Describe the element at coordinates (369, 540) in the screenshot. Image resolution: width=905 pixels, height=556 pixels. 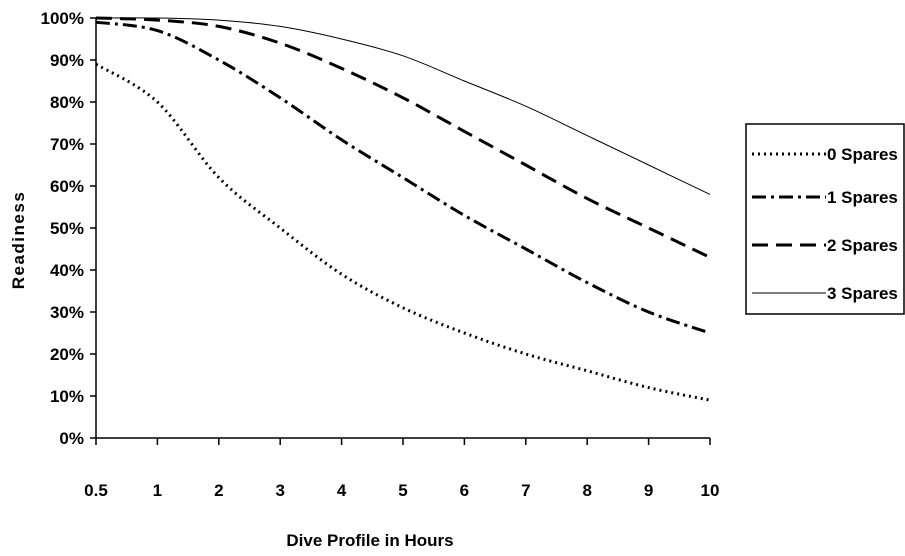
I see `x-axis-title: Dive Profile in Hours` at that location.